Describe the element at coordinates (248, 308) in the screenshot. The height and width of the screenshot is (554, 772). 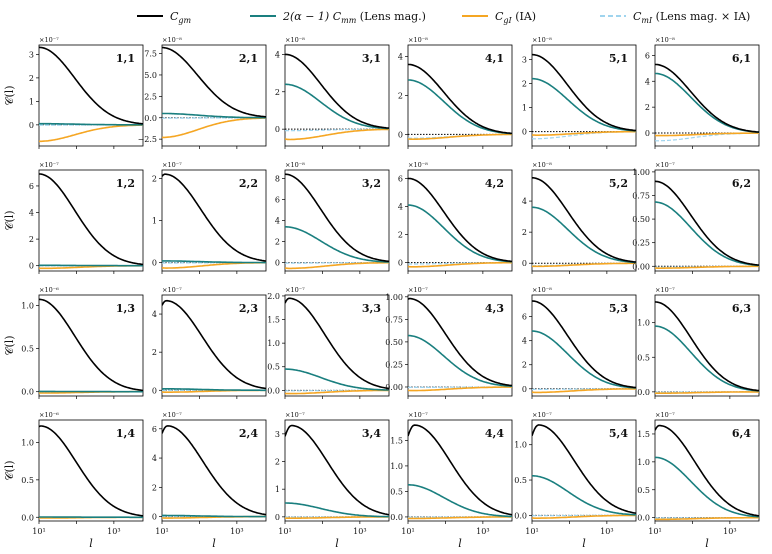
I see `panel-label: 2,3` at that location.